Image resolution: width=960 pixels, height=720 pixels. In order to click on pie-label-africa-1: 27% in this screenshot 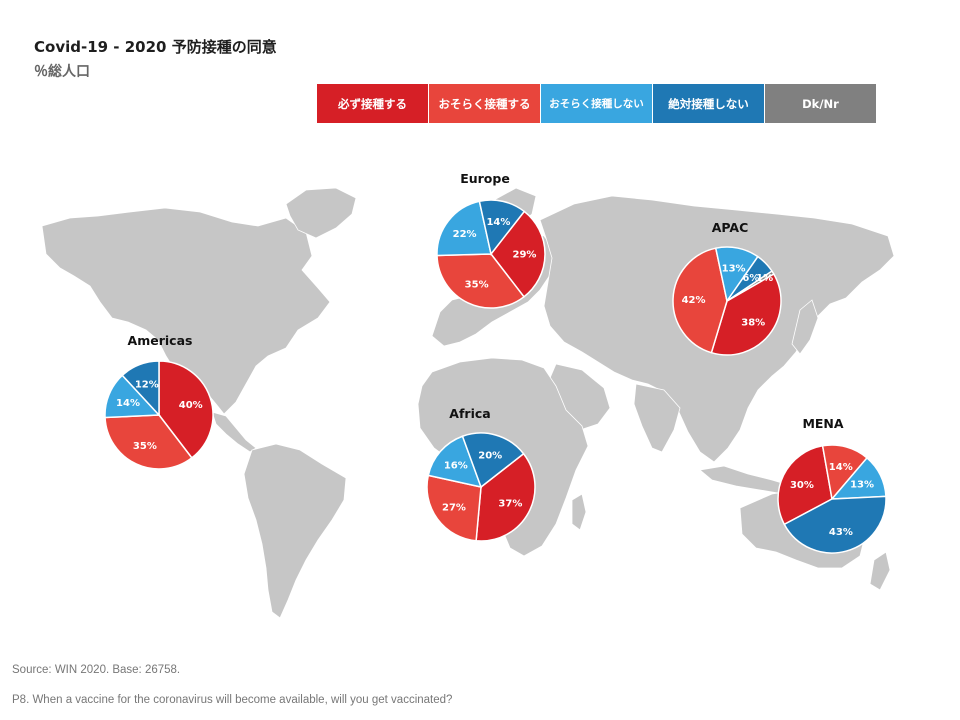, I will do `click(454, 507)`.